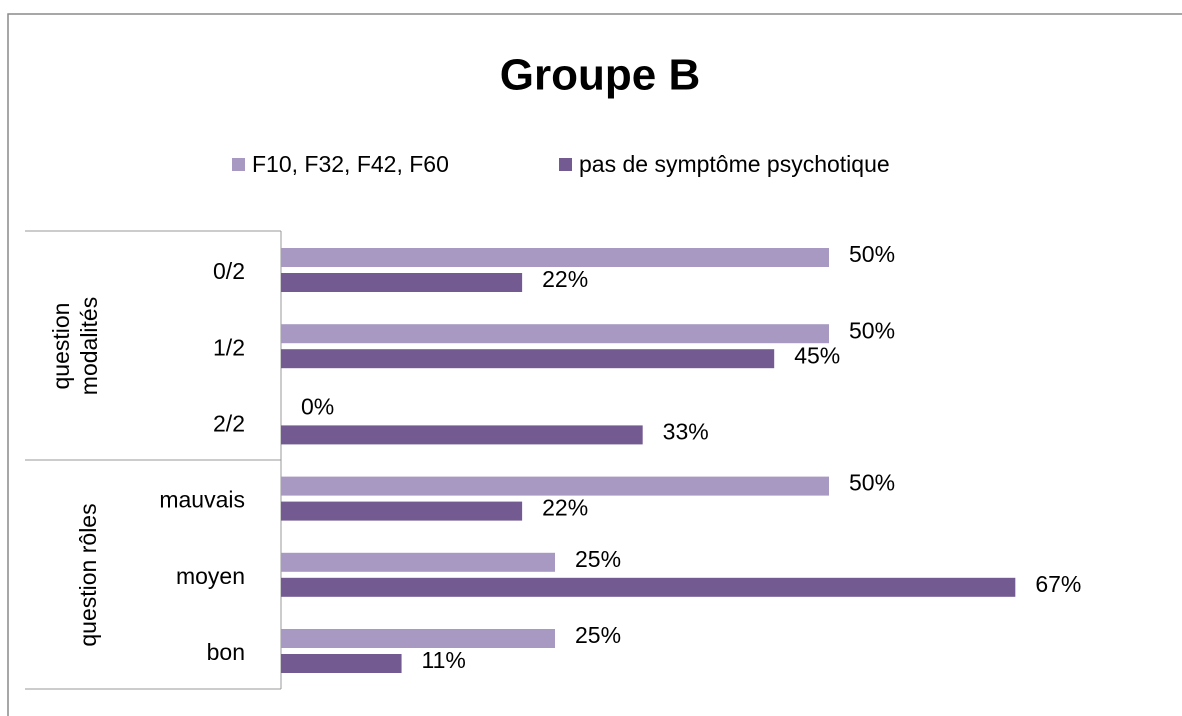 The height and width of the screenshot is (716, 1182). What do you see at coordinates (229, 271) in the screenshot?
I see `category-label: 0/2` at bounding box center [229, 271].